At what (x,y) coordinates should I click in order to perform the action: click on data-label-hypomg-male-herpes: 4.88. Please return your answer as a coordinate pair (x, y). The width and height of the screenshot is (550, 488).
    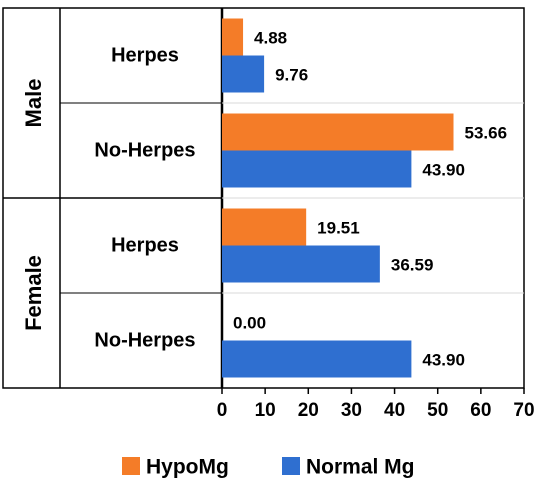
    Looking at the image, I should click on (270, 38).